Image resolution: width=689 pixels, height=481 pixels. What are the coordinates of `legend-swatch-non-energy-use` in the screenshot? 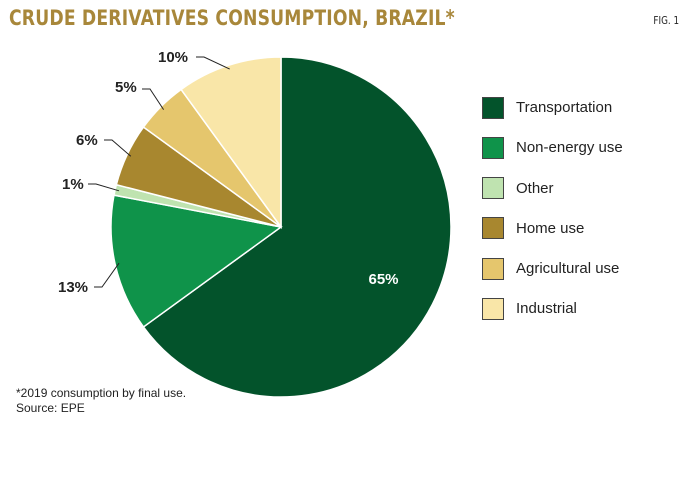 It's located at (493, 147).